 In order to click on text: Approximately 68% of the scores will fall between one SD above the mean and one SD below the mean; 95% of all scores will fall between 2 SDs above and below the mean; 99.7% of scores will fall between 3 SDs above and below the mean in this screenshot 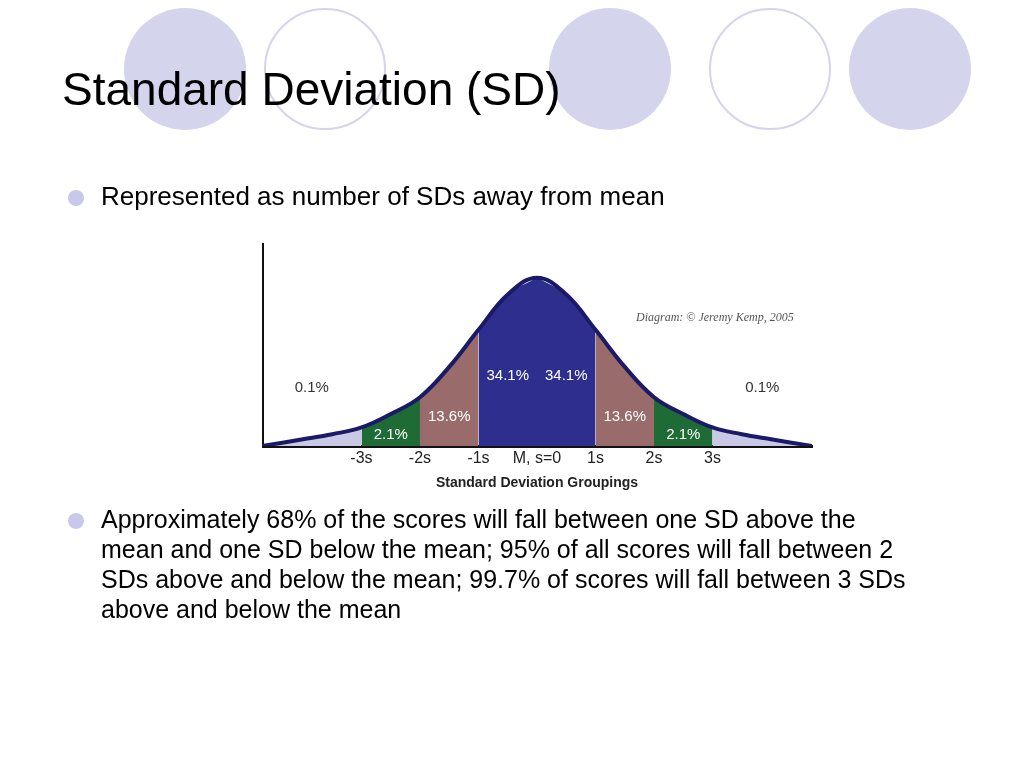, I will do `click(504, 564)`.